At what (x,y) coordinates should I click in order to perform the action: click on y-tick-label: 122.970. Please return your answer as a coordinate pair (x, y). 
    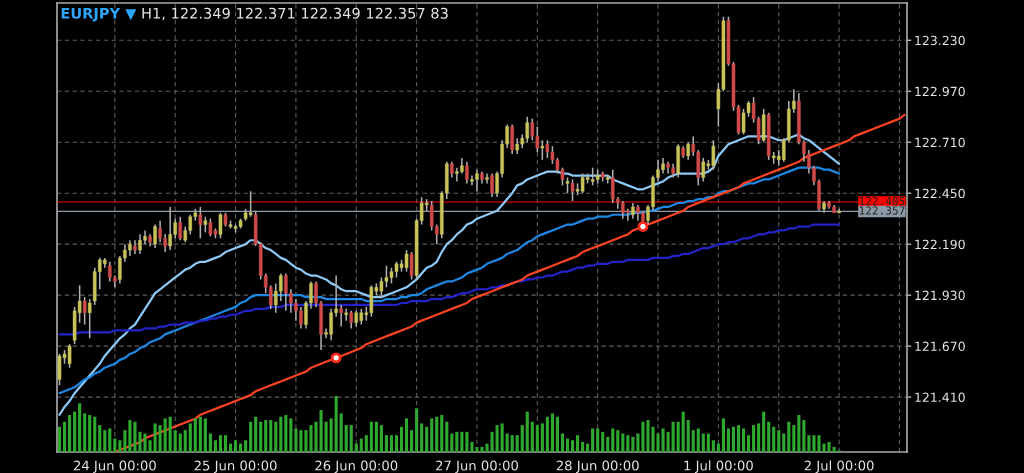
    Looking at the image, I should click on (940, 91).